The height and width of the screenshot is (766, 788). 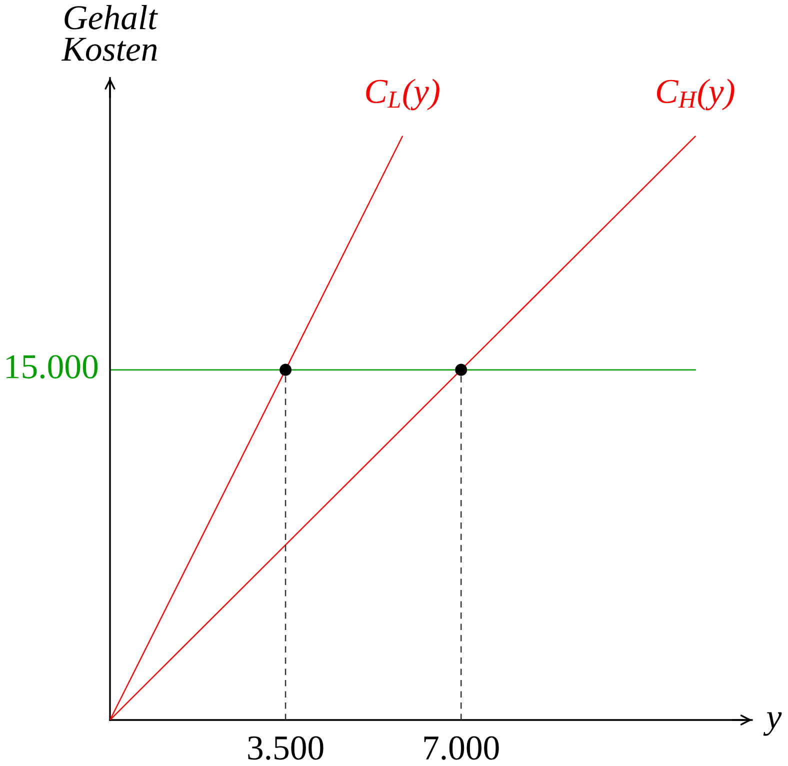 What do you see at coordinates (286, 748) in the screenshot?
I see `x-tick-label: 3.500` at bounding box center [286, 748].